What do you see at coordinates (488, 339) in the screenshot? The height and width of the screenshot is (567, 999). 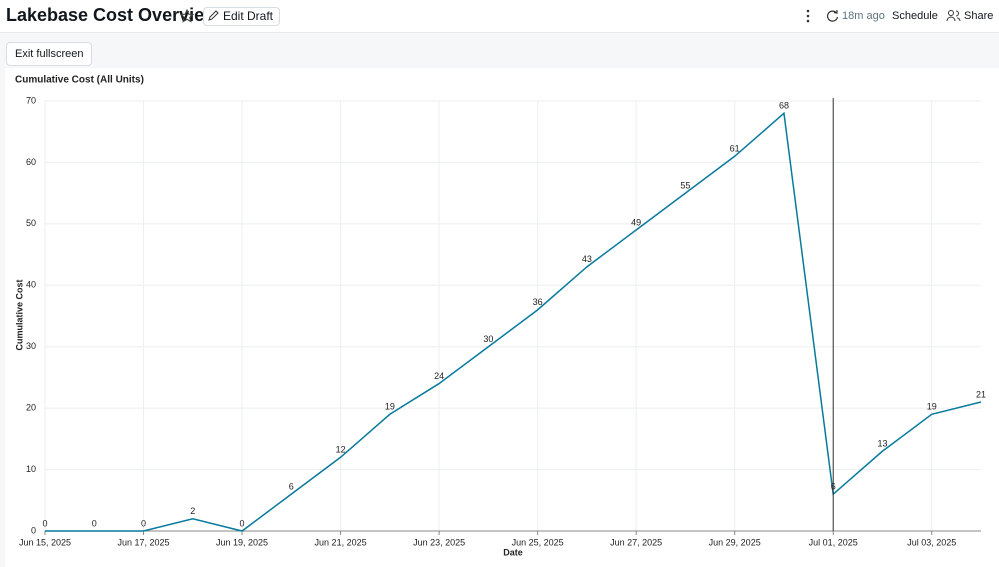 I see `data-label: 30` at bounding box center [488, 339].